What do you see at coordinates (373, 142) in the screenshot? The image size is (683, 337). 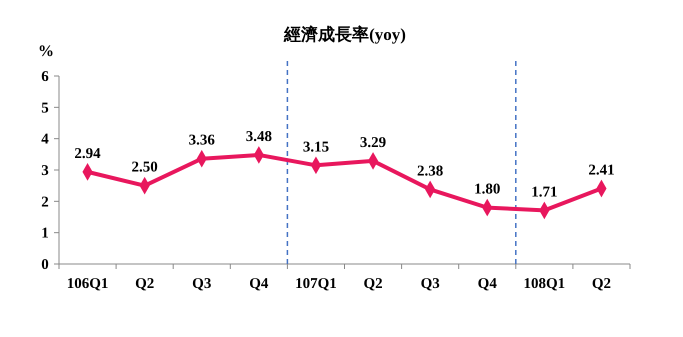 I see `data-label: 3.29` at bounding box center [373, 142].